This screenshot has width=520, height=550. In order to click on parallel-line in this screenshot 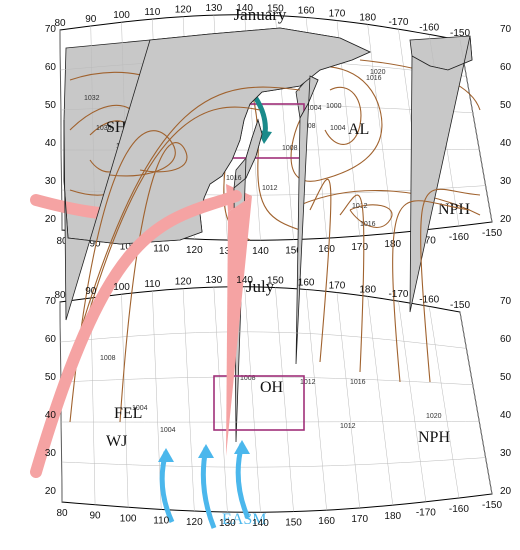, I will do `click(266, 381)`.